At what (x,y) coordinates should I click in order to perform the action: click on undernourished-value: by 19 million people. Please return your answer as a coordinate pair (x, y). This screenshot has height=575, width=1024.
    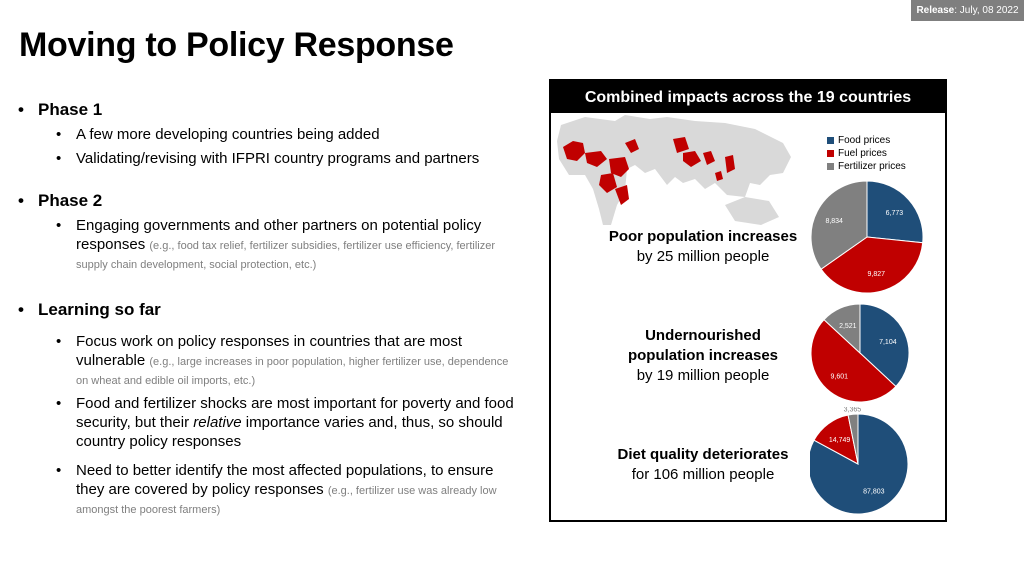
    Looking at the image, I should click on (703, 375).